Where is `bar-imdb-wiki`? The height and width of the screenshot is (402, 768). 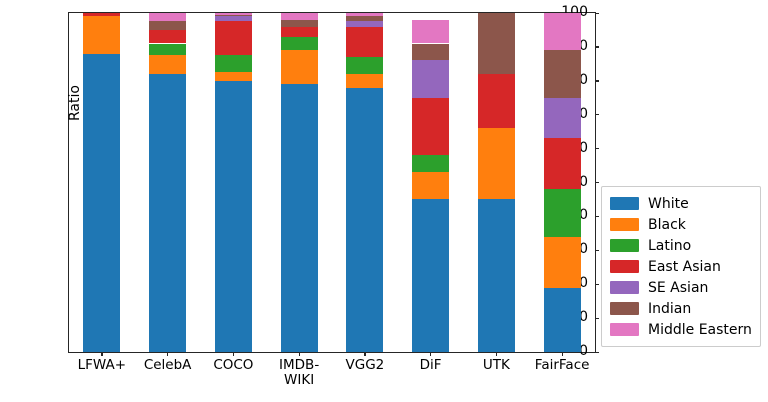 bar-imdb-wiki is located at coordinates (299, 182).